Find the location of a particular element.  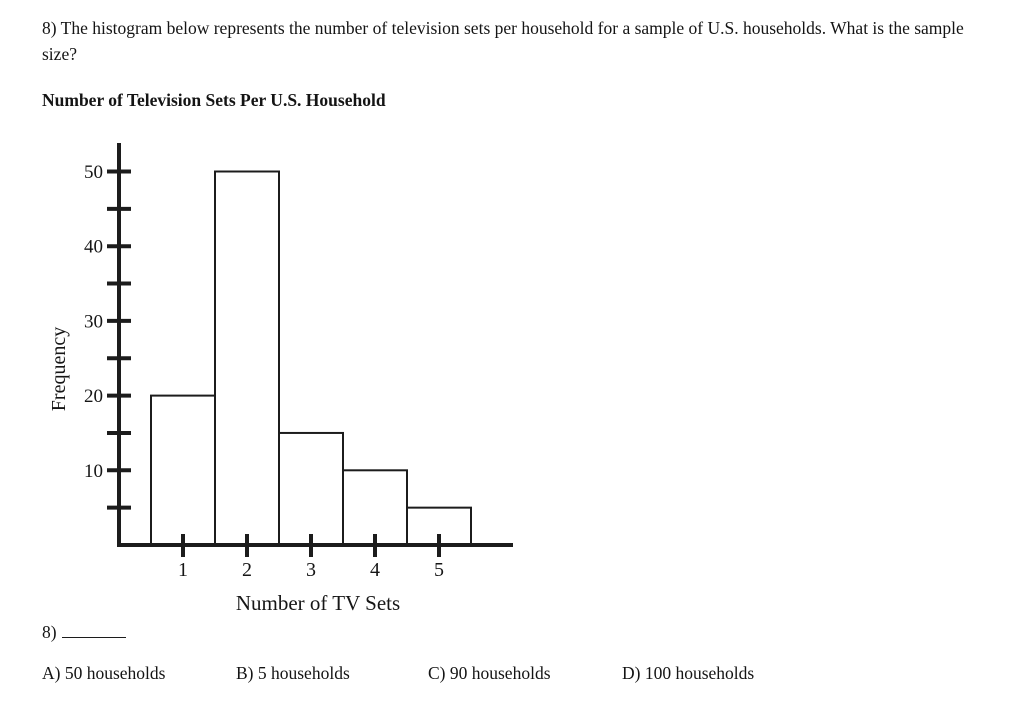

y-tick-label-20: 20 is located at coordinates (93, 396).